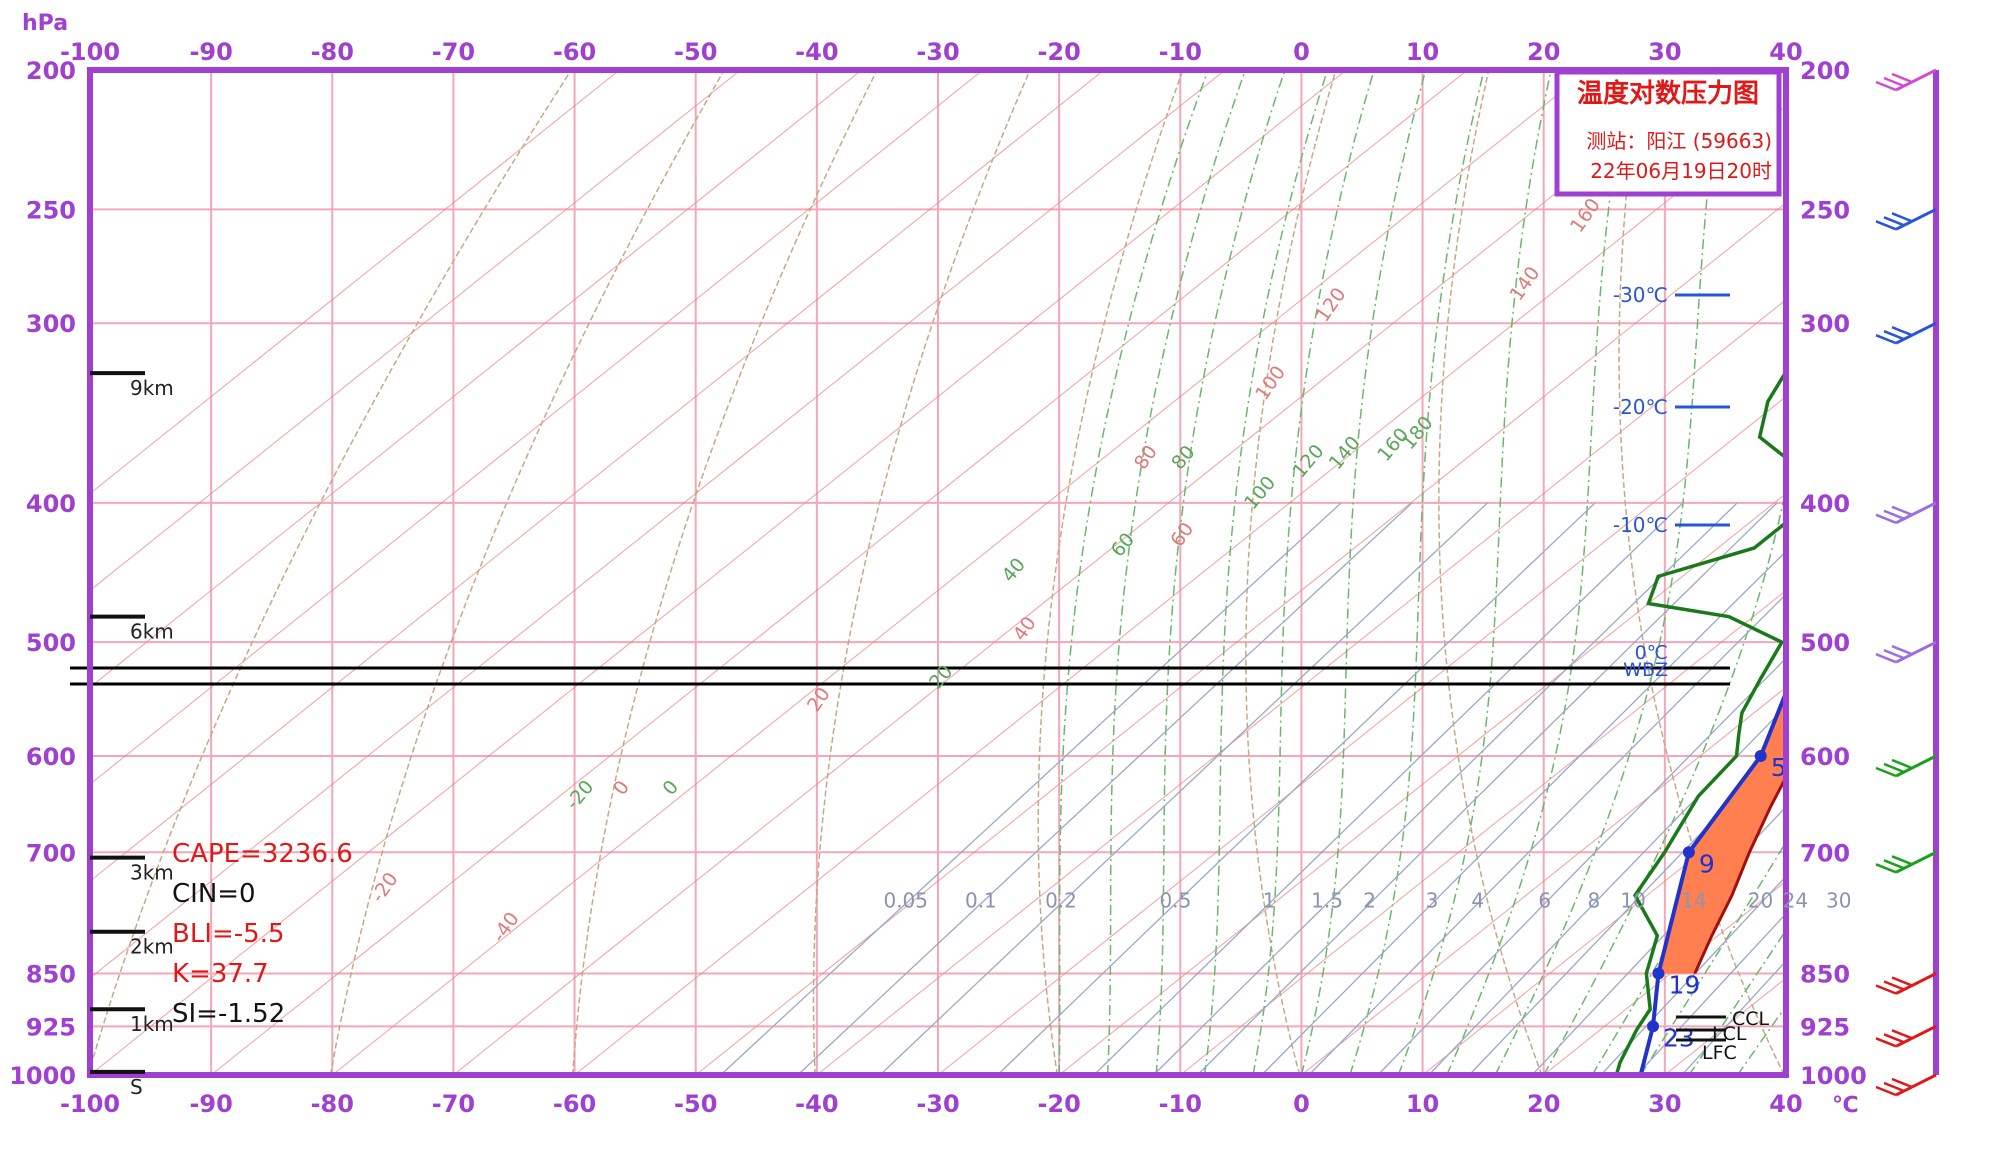 The width and height of the screenshot is (2000, 1149). What do you see at coordinates (152, 632) in the screenshot?
I see `height-mark-label: 6km` at bounding box center [152, 632].